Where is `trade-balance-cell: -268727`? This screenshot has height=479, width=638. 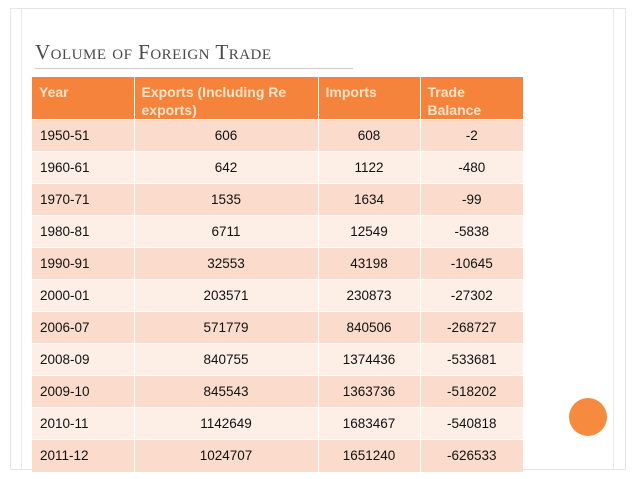
trade-balance-cell: -268727 is located at coordinates (471, 327).